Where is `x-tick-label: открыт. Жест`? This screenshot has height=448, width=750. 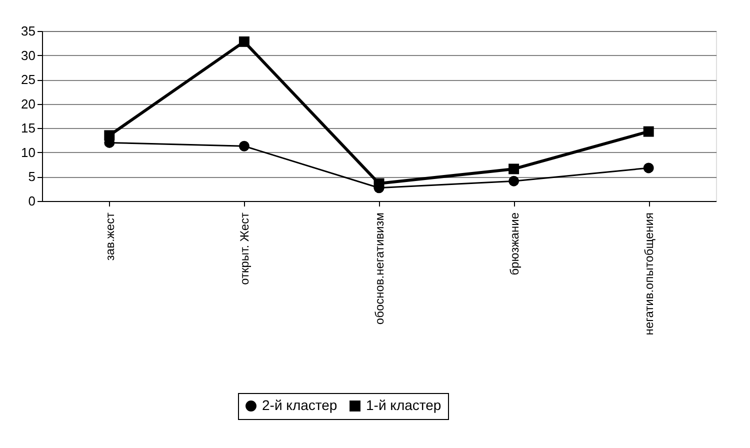 x-tick-label: открыт. Жест is located at coordinates (245, 248).